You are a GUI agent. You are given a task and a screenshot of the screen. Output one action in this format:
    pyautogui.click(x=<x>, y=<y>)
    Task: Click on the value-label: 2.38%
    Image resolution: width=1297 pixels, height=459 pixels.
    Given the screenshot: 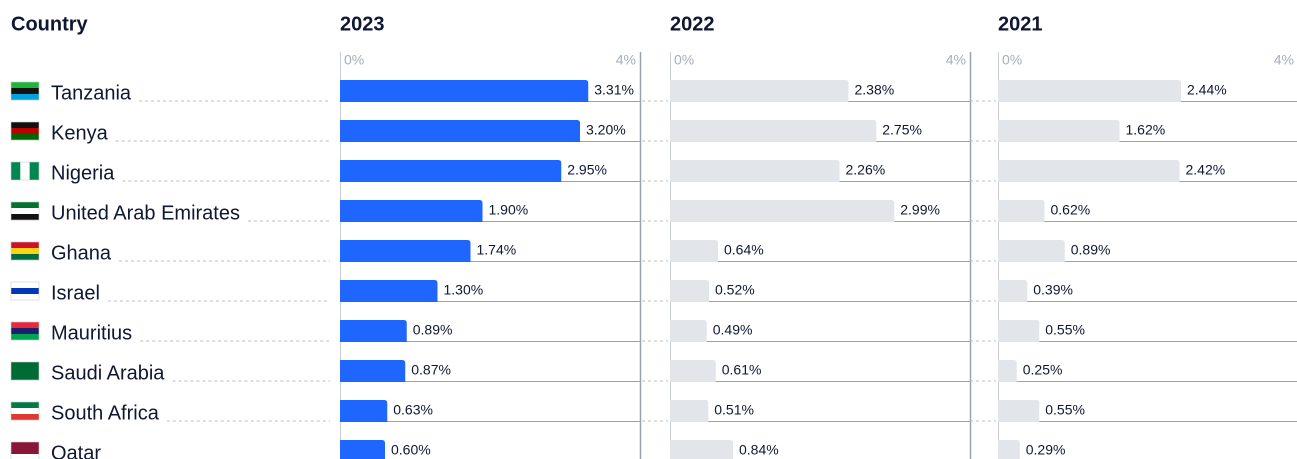 What is the action you would take?
    pyautogui.click(x=875, y=90)
    